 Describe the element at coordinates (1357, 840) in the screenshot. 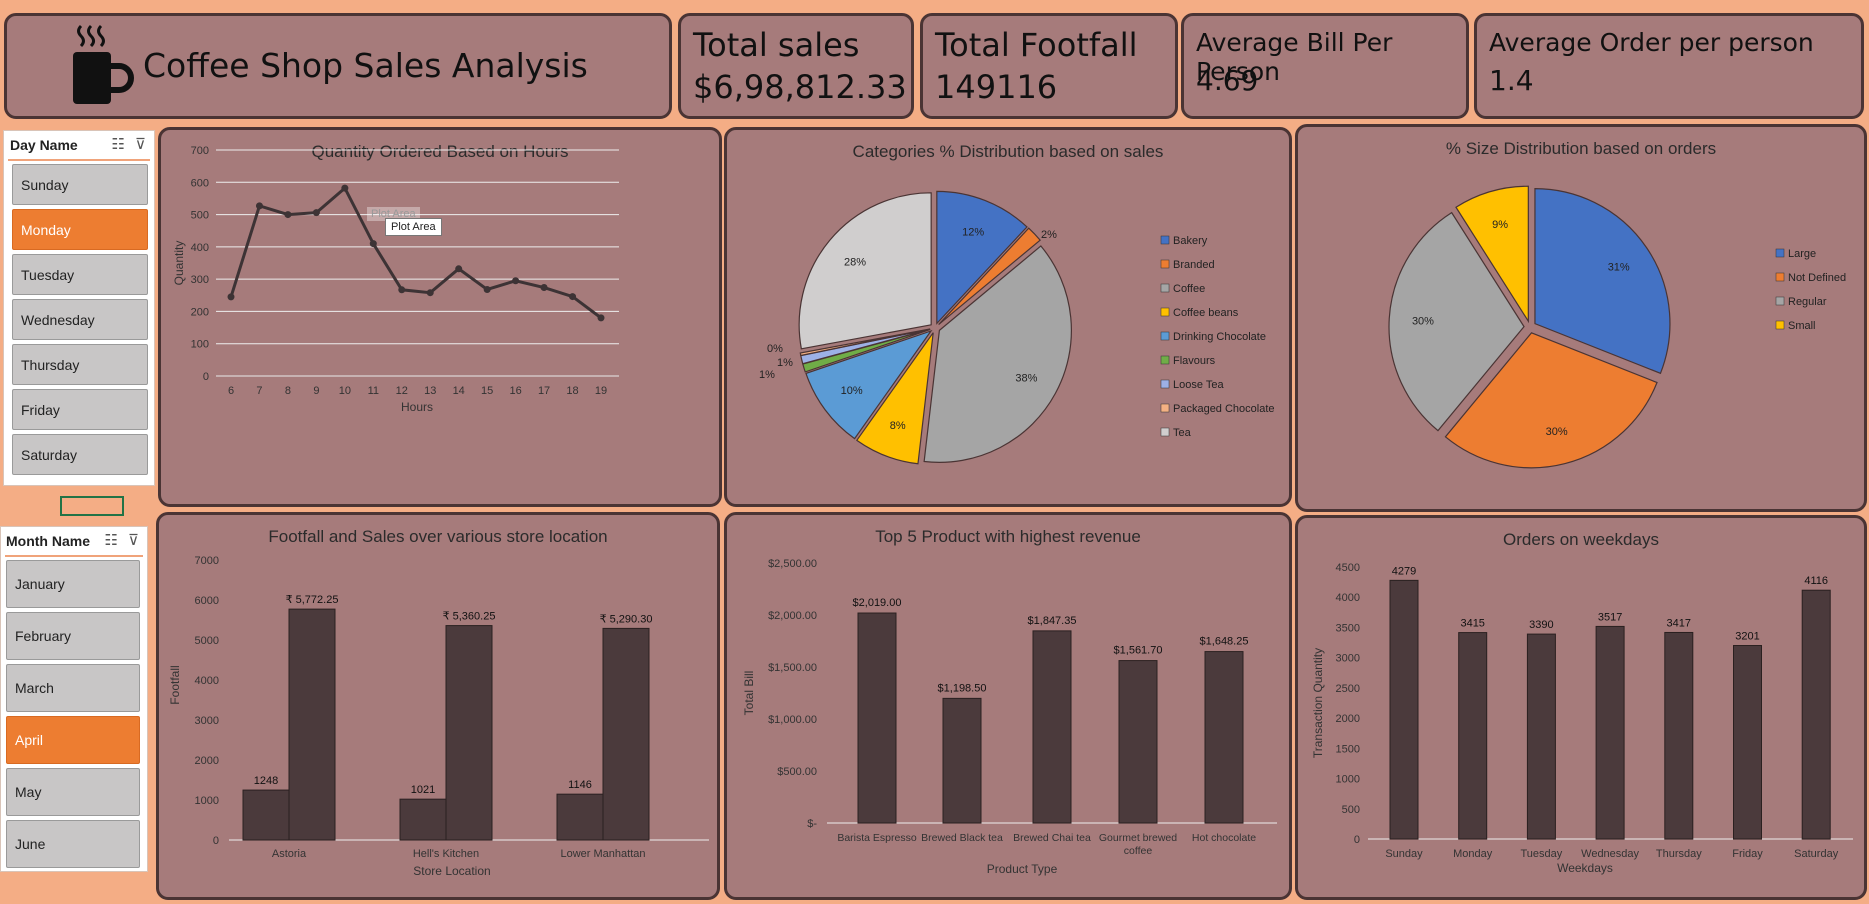

I see `y-tick-label: 0` at that location.